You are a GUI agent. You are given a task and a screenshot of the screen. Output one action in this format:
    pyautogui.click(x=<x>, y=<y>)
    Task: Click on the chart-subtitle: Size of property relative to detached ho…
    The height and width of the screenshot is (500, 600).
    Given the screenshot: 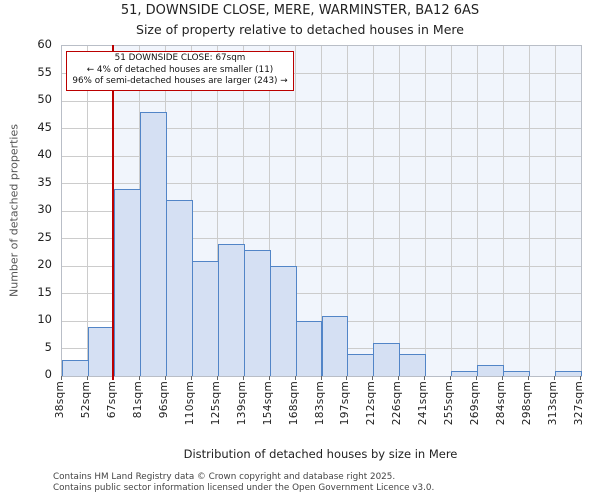 What is the action you would take?
    pyautogui.click(x=300, y=29)
    